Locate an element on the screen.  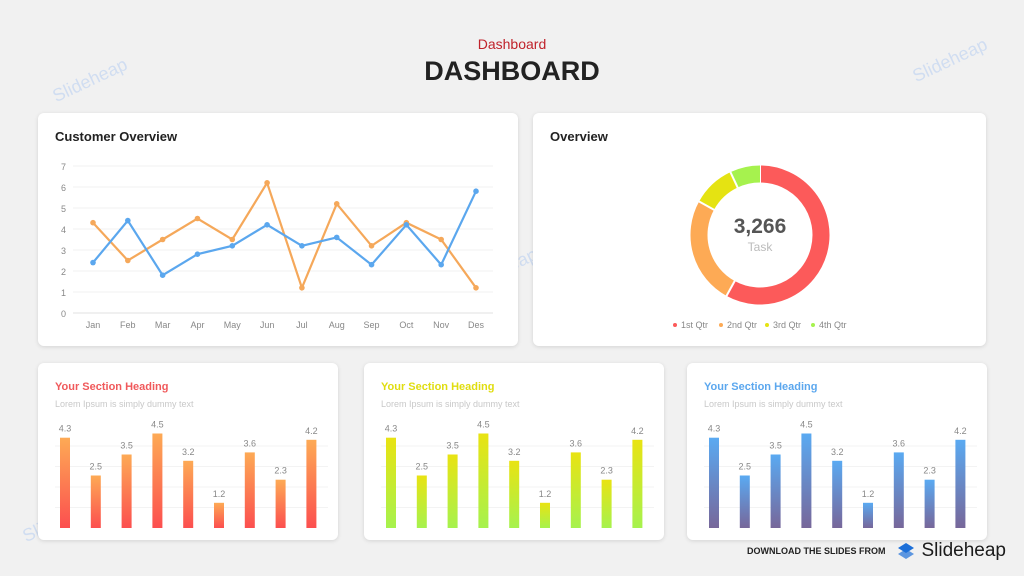
x-tick-label: Jun is located at coordinates (267, 325).